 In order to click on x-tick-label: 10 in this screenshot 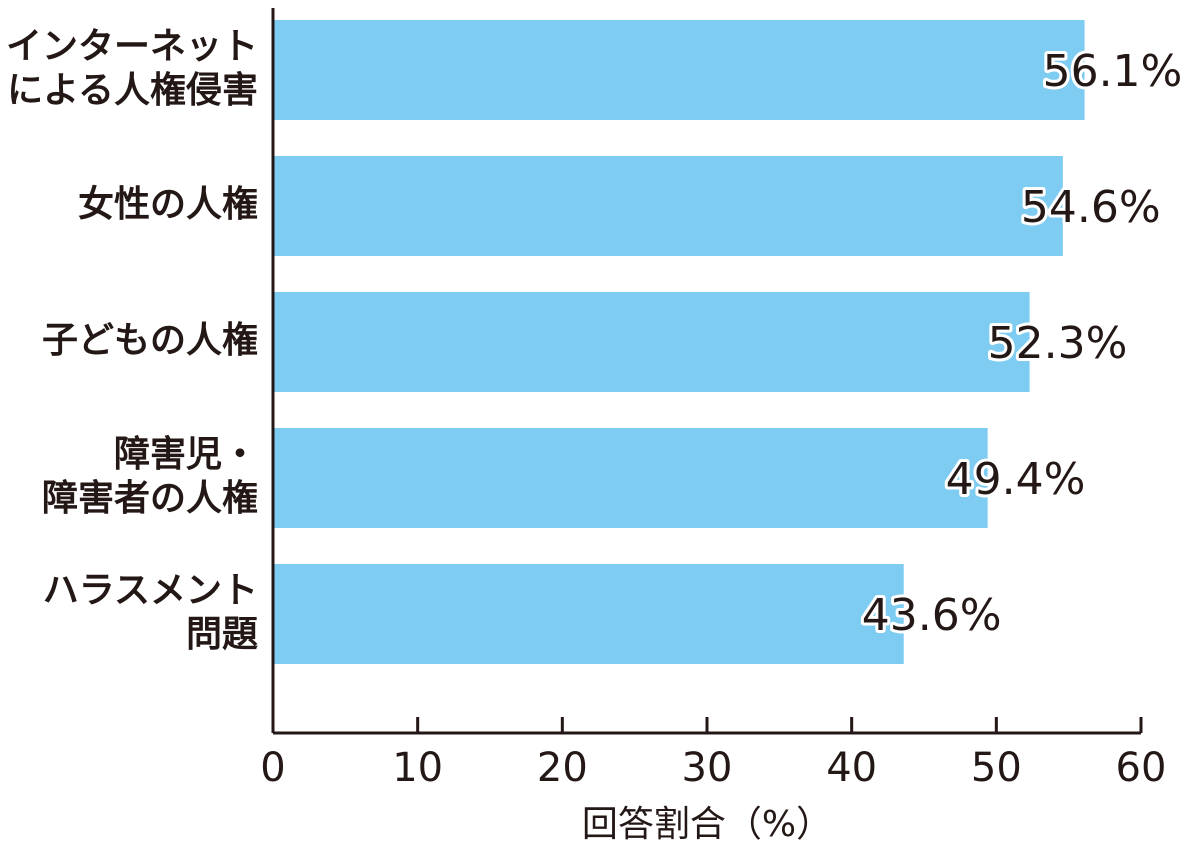, I will do `click(417, 768)`.